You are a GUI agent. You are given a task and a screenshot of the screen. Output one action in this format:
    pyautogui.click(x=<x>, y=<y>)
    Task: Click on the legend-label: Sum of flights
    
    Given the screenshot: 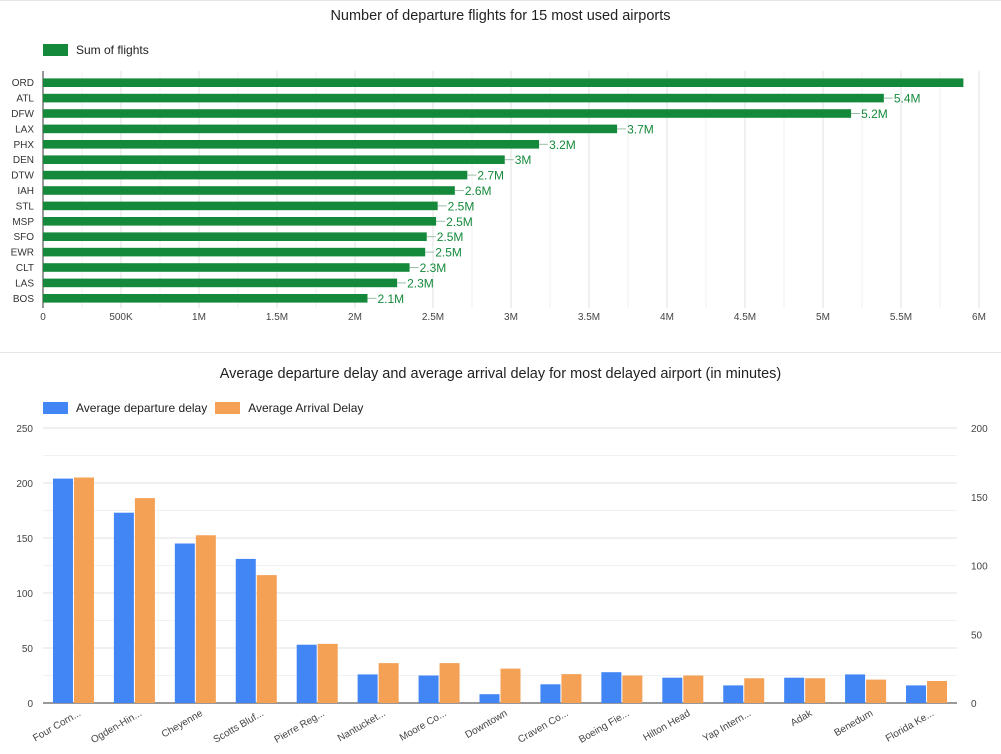 What is the action you would take?
    pyautogui.click(x=112, y=50)
    